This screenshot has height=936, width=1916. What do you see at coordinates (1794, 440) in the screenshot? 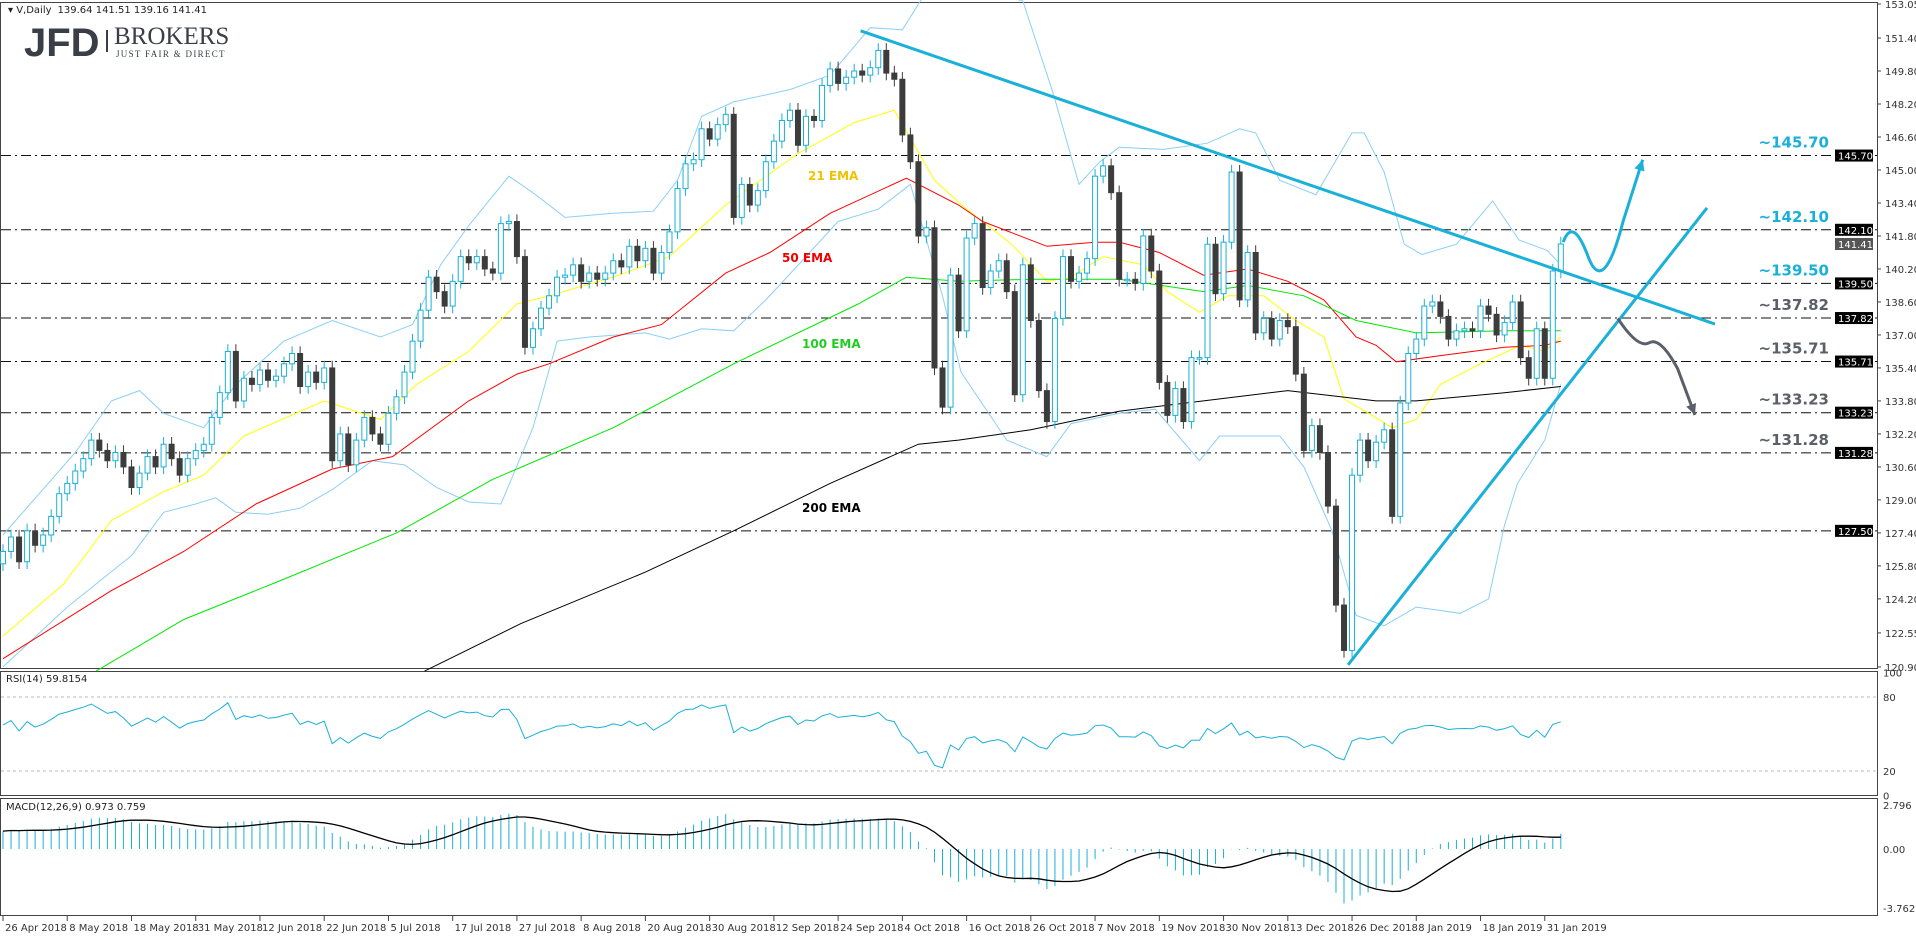
I see `level-label: ~131.28` at bounding box center [1794, 440].